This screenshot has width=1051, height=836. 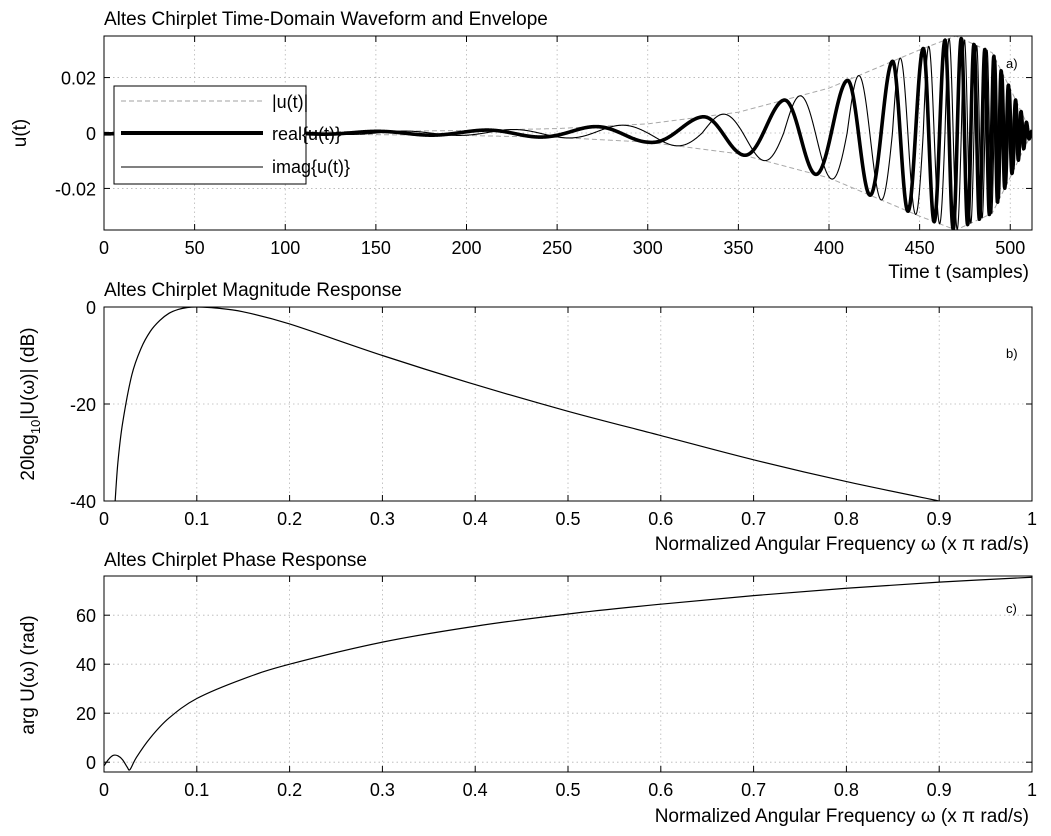 What do you see at coordinates (253, 290) in the screenshot?
I see `panel-b-title: Altes Chirplet Magnitude Response` at bounding box center [253, 290].